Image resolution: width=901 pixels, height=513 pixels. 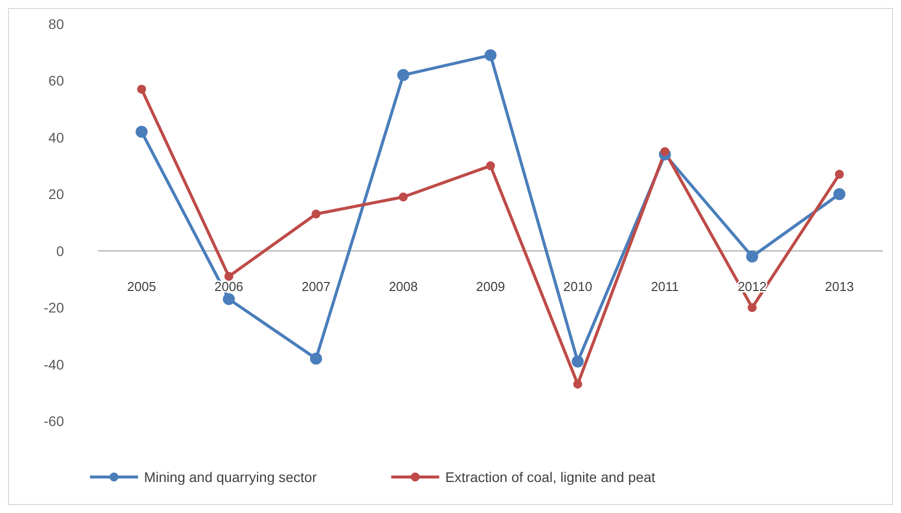 I want to click on x-tick-label: 2010, so click(x=577, y=286).